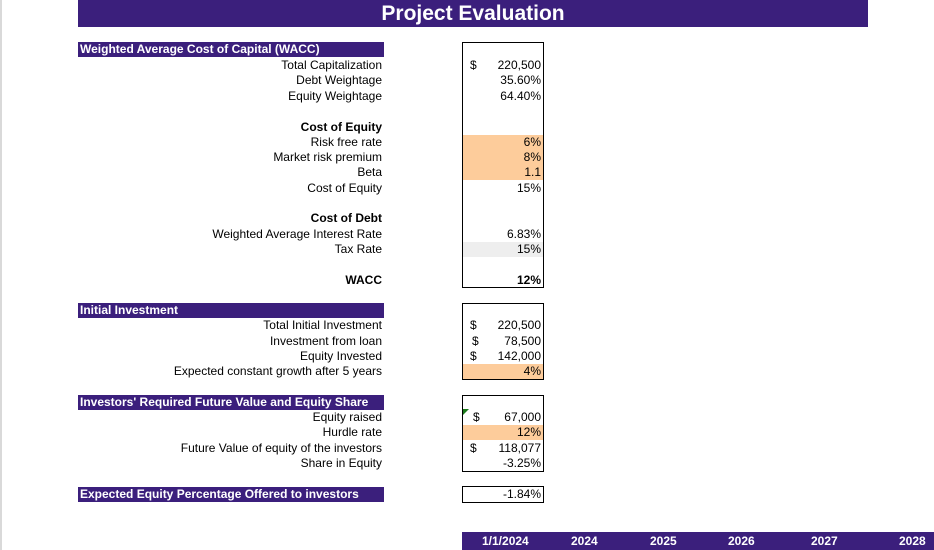  Describe the element at coordinates (231, 310) in the screenshot. I see `initial-investment-header: Initial Investment` at that location.